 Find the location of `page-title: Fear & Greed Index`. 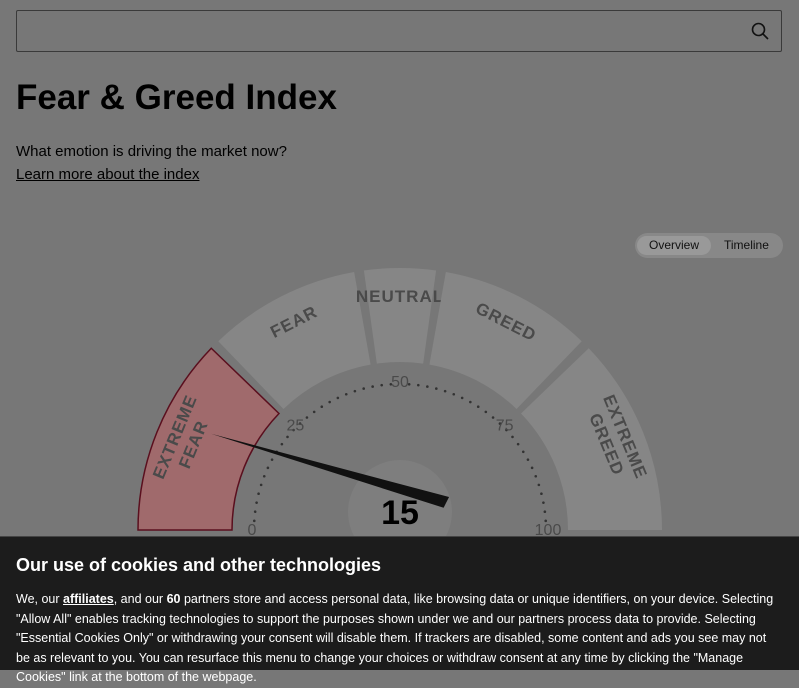

page-title: Fear & Greed Index is located at coordinates (176, 97).